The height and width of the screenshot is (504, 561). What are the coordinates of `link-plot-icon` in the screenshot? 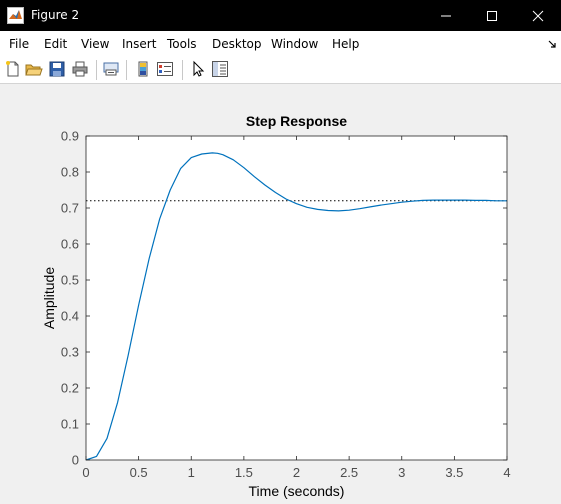 It's located at (111, 69).